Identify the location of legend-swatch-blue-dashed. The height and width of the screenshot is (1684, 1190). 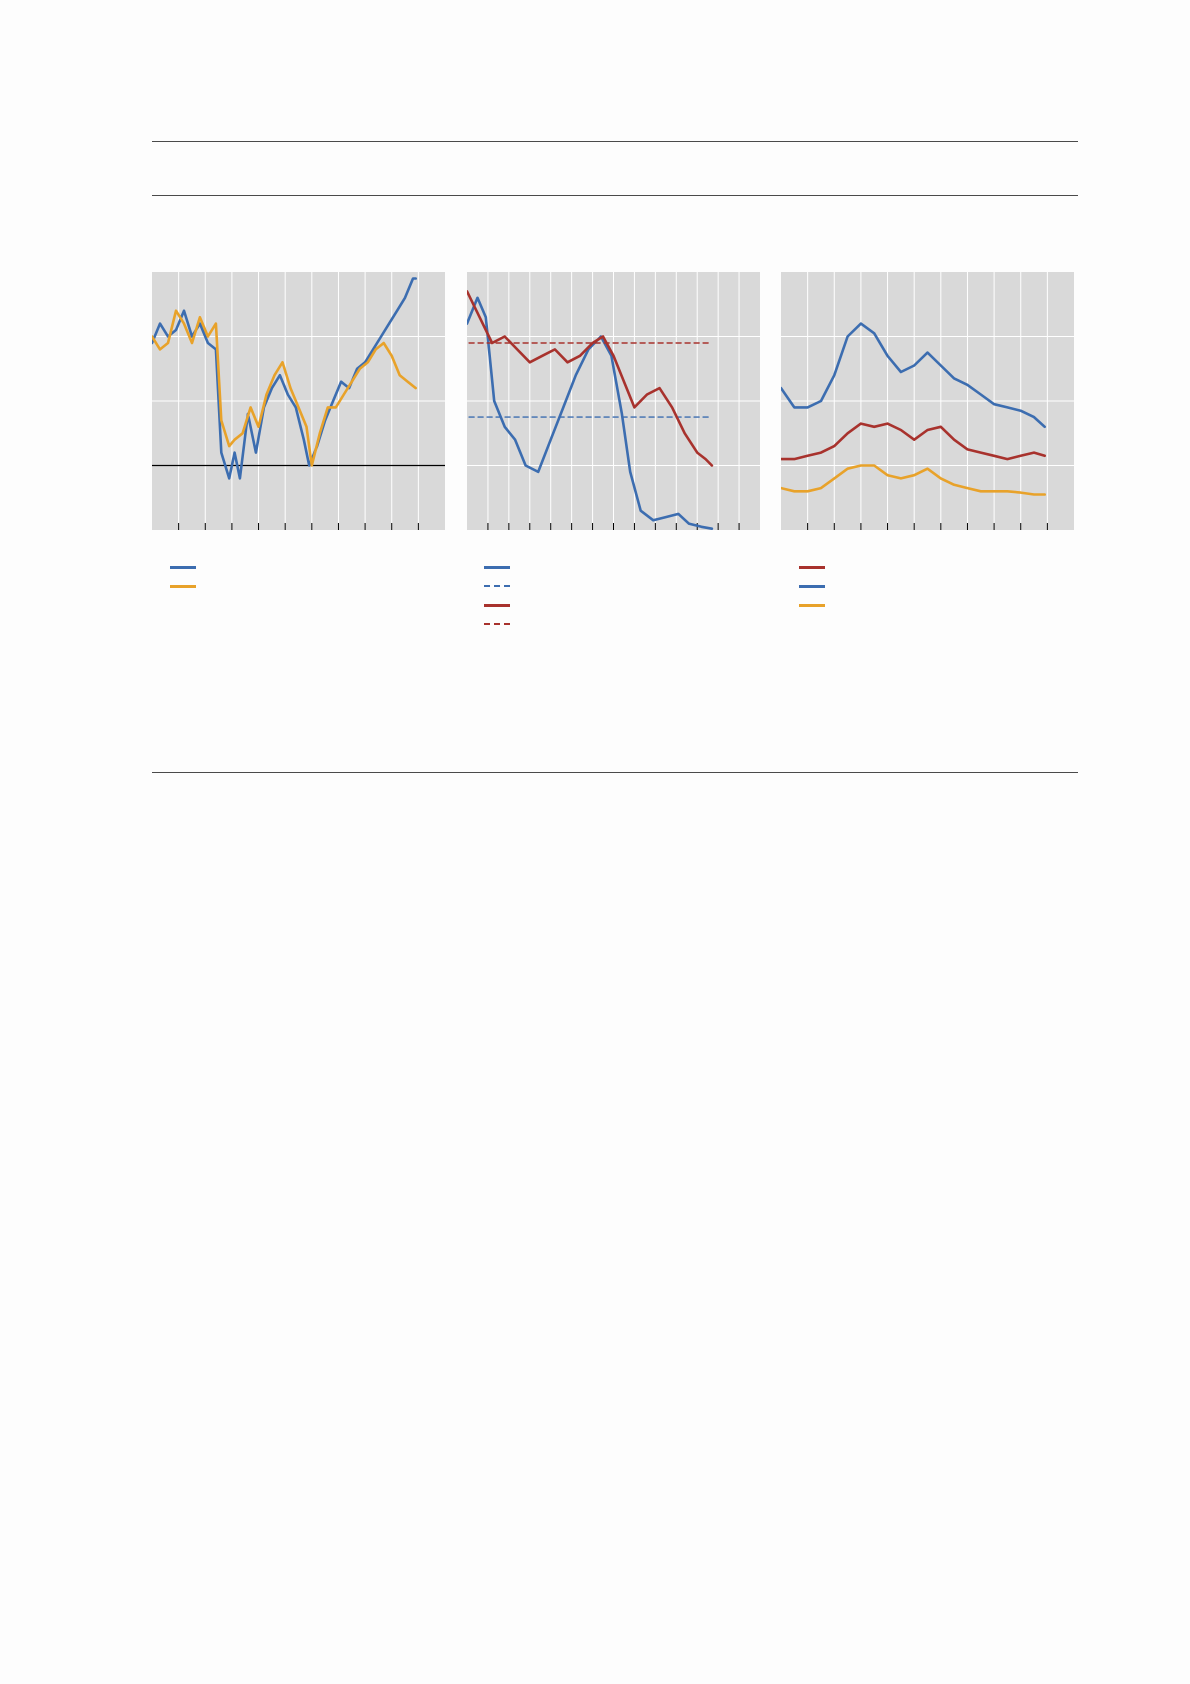
(497, 586).